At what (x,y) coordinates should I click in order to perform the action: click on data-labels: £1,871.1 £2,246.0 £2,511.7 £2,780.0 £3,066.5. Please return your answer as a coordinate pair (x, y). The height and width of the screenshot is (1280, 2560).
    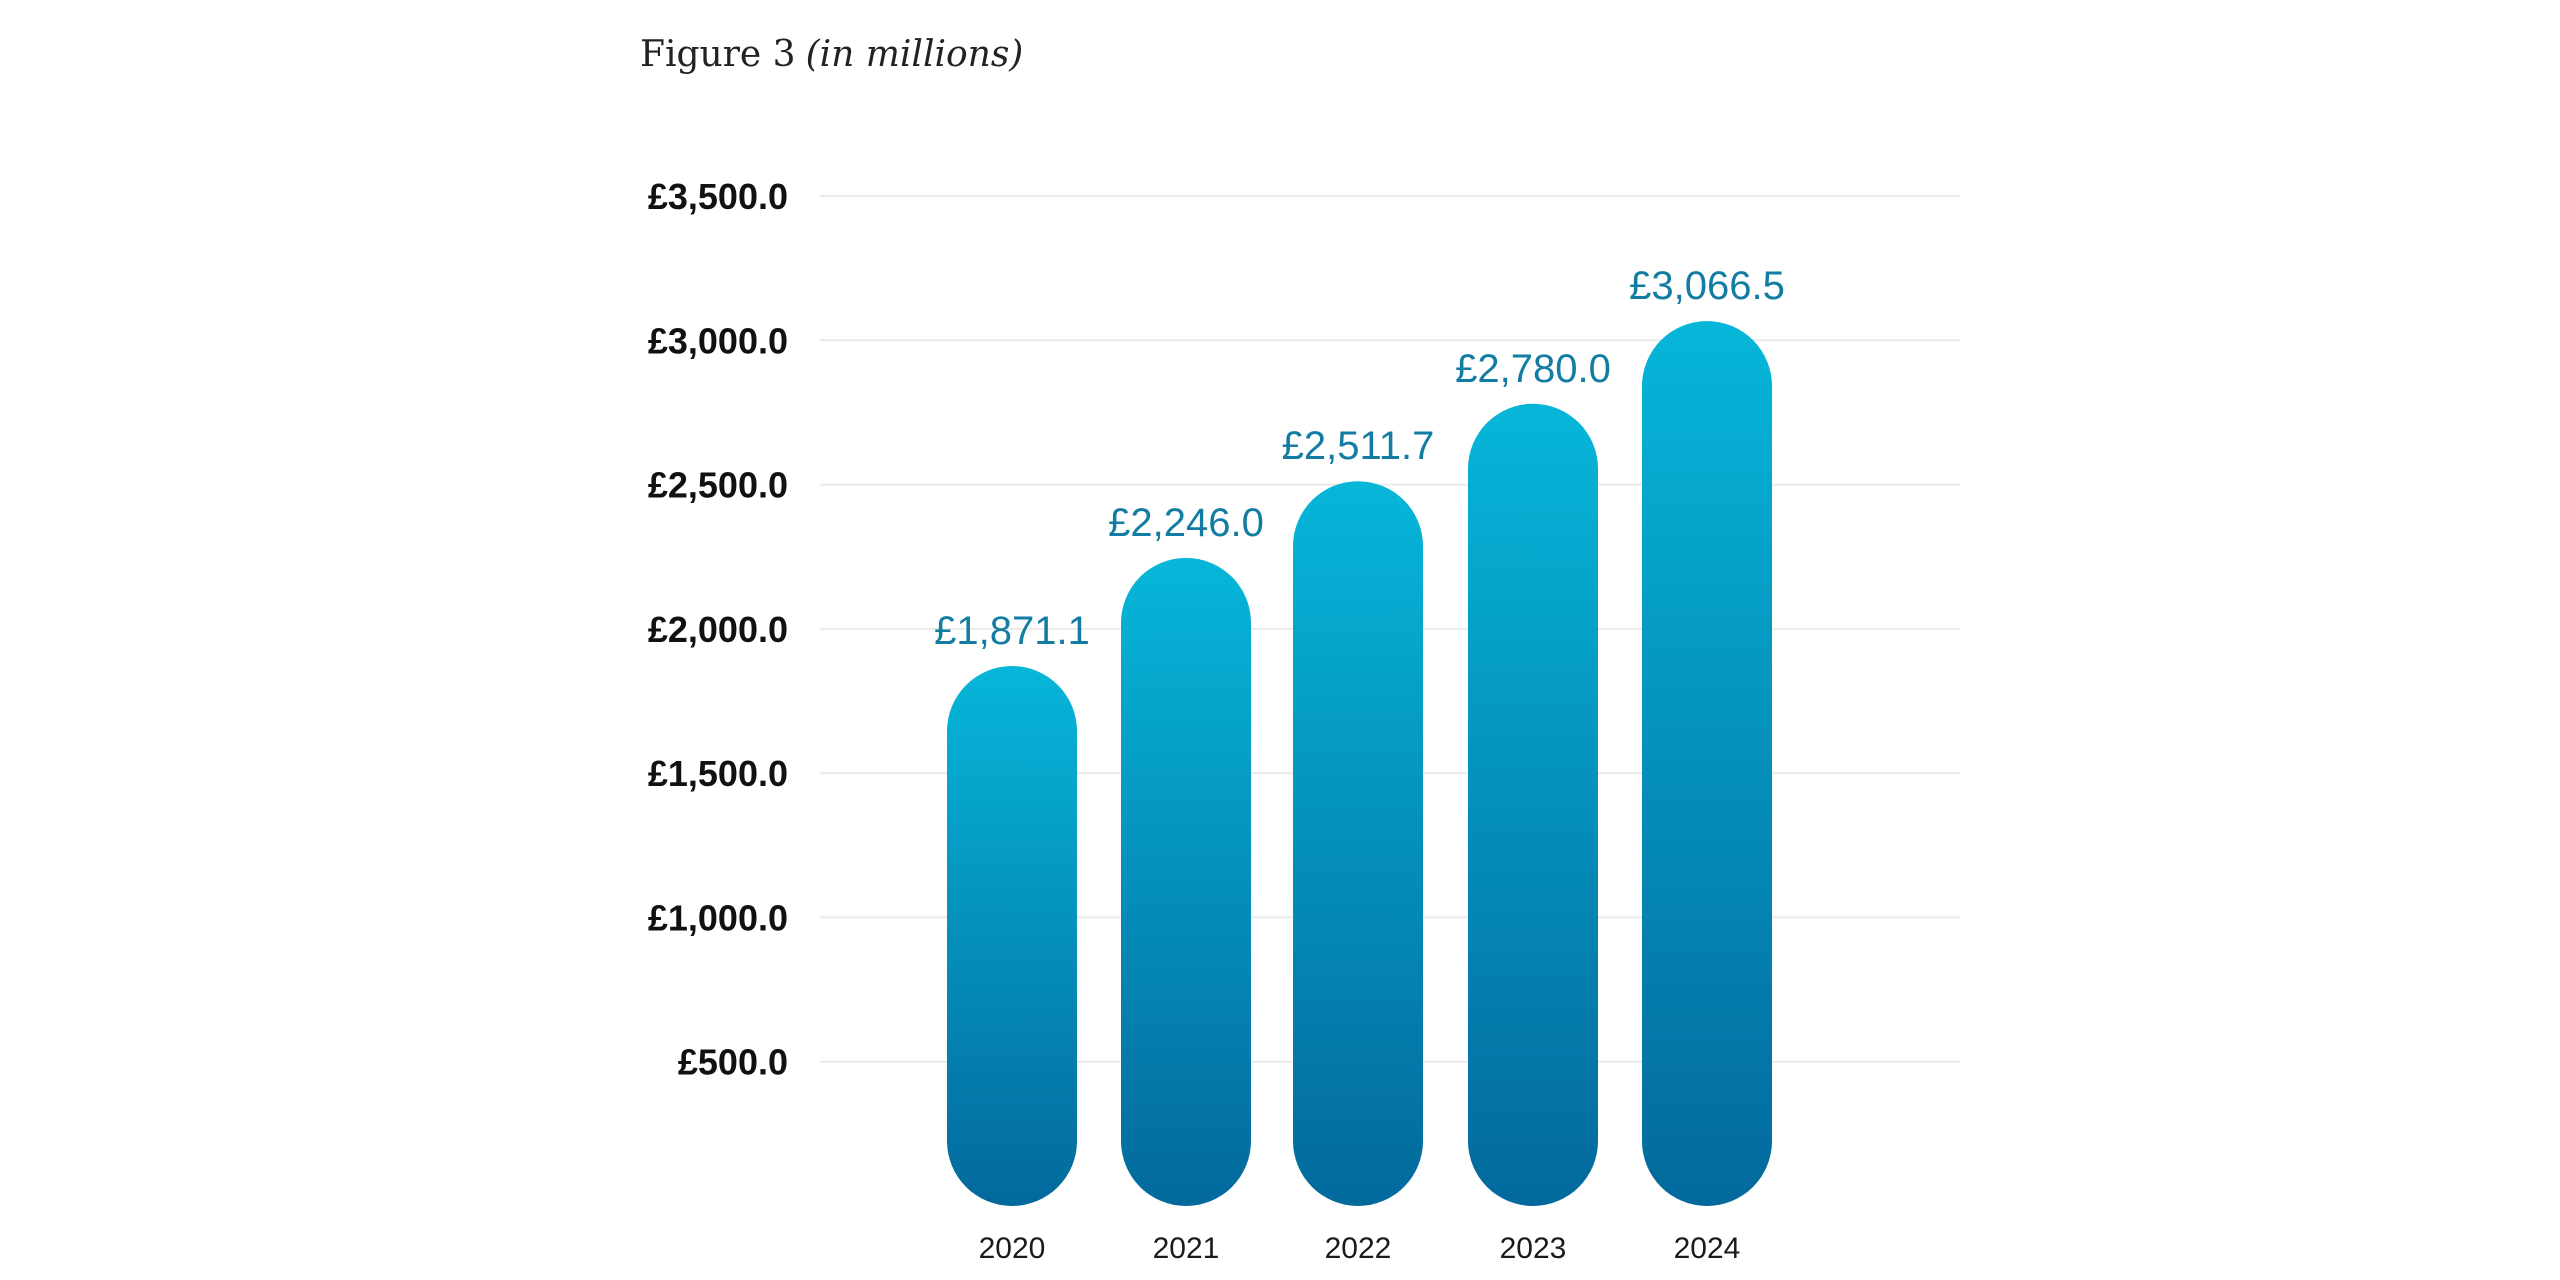
    Looking at the image, I should click on (1359, 458).